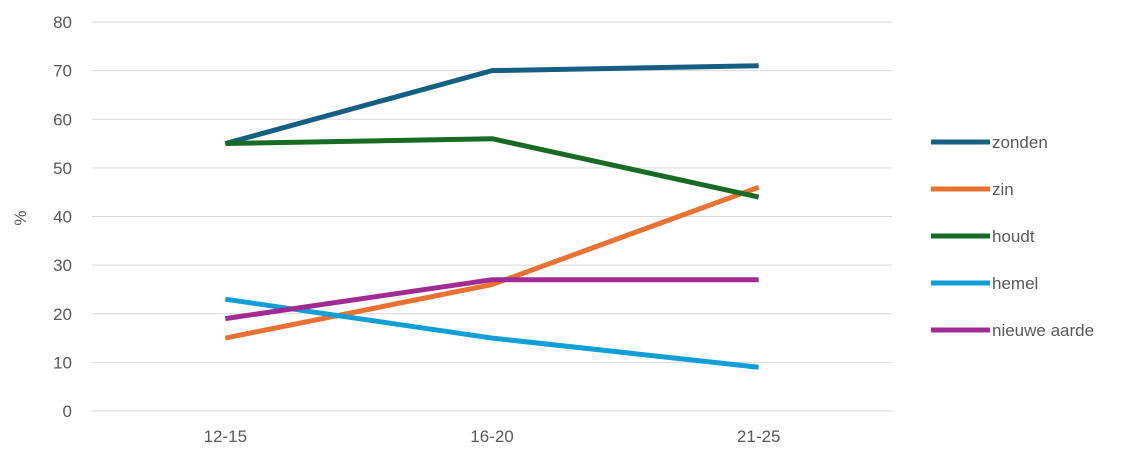  Describe the element at coordinates (492, 168) in the screenshot. I see `series-line-houdt` at that location.